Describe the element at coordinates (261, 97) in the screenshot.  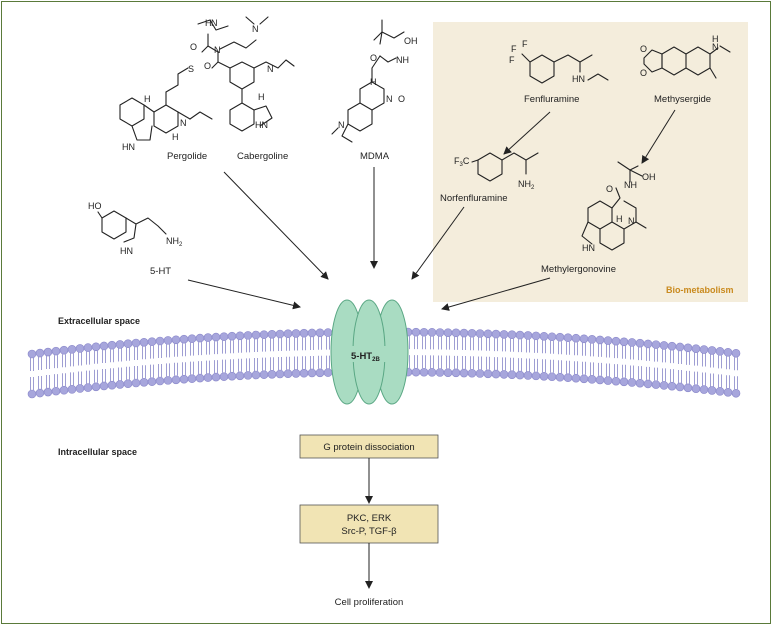
I see `cabergoline-h2: H` at that location.